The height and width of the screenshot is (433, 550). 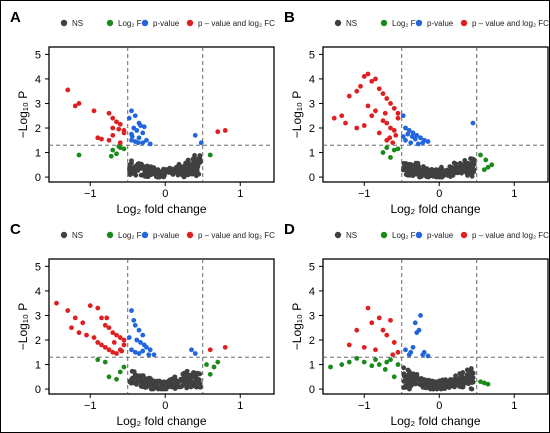 What do you see at coordinates (145, 23) in the screenshot?
I see `legend-marker-p` at bounding box center [145, 23].